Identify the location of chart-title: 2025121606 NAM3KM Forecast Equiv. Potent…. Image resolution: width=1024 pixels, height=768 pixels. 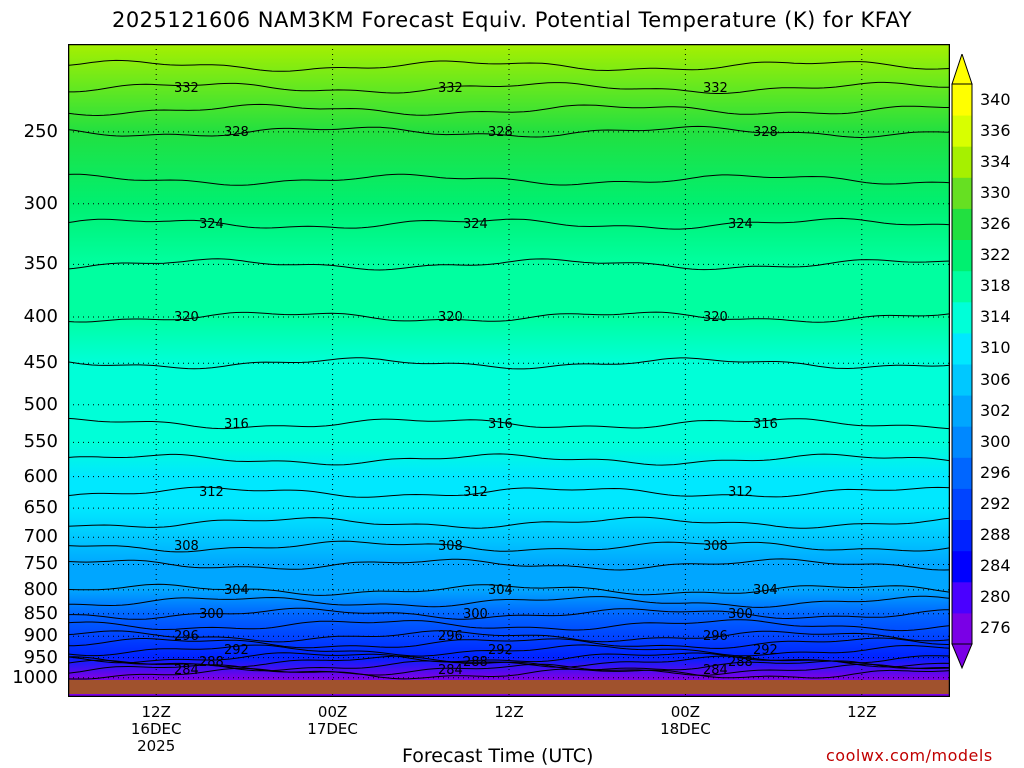
(512, 20).